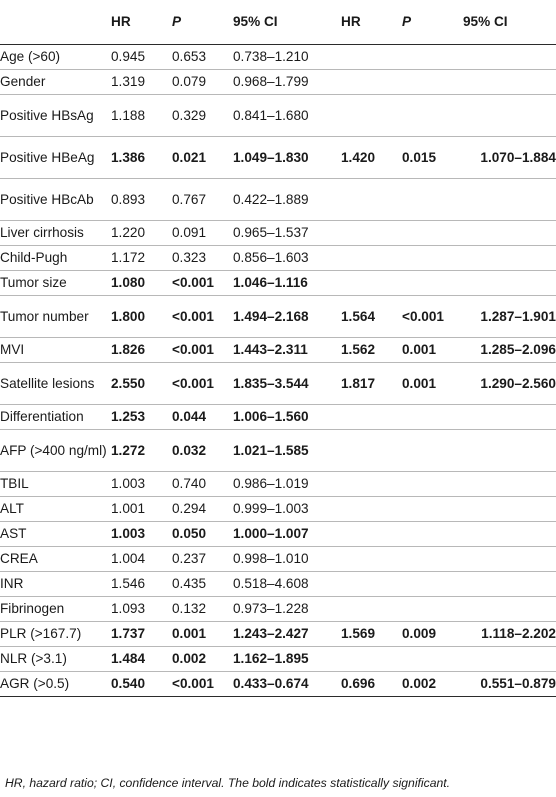 The width and height of the screenshot is (556, 797). Describe the element at coordinates (270, 349) in the screenshot. I see `cell-ci-univariate: 1.443–2.311` at that location.